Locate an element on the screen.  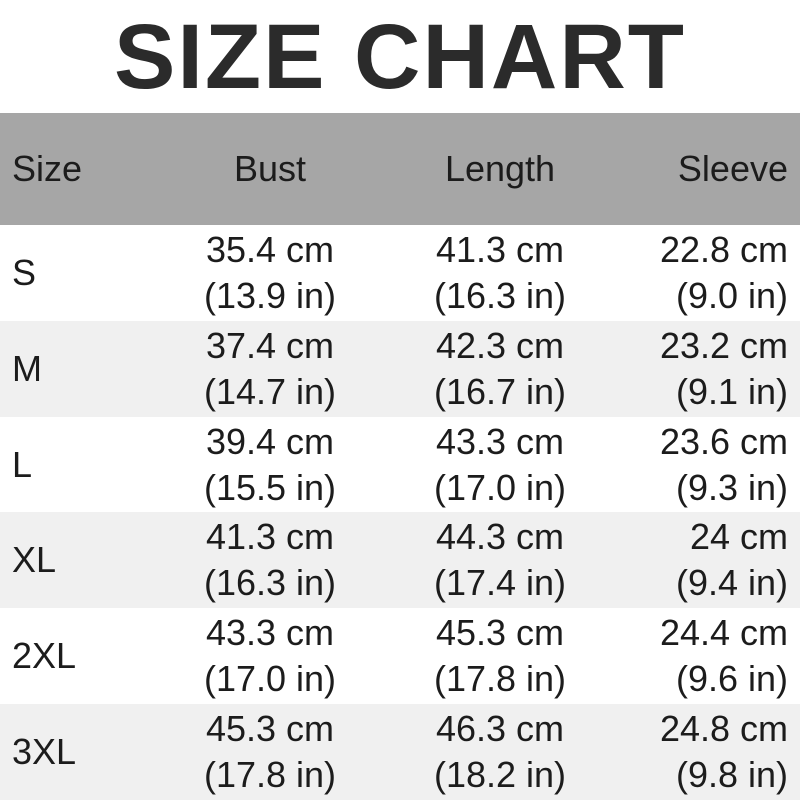
length-in: (16.7 in) is located at coordinates (500, 391).